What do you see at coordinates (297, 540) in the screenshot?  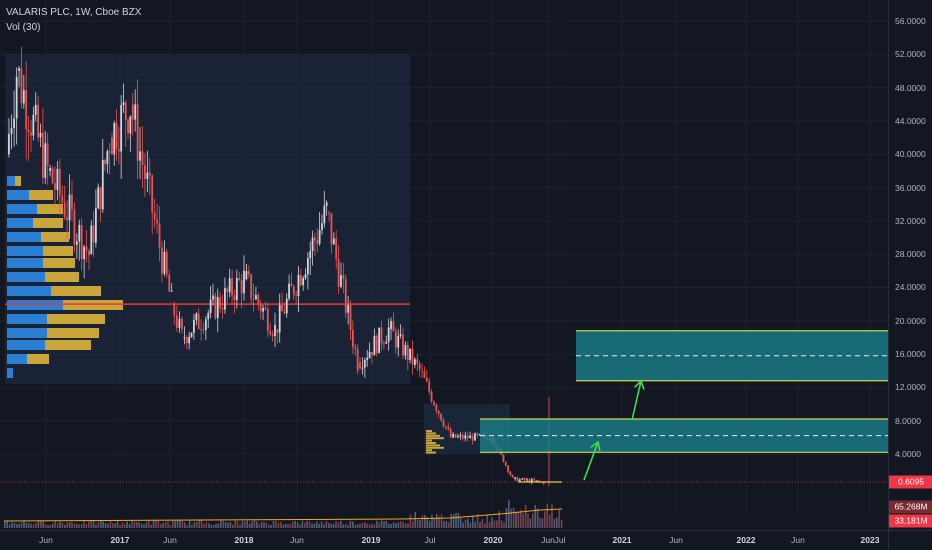 I see `time-tick-label: Jun` at bounding box center [297, 540].